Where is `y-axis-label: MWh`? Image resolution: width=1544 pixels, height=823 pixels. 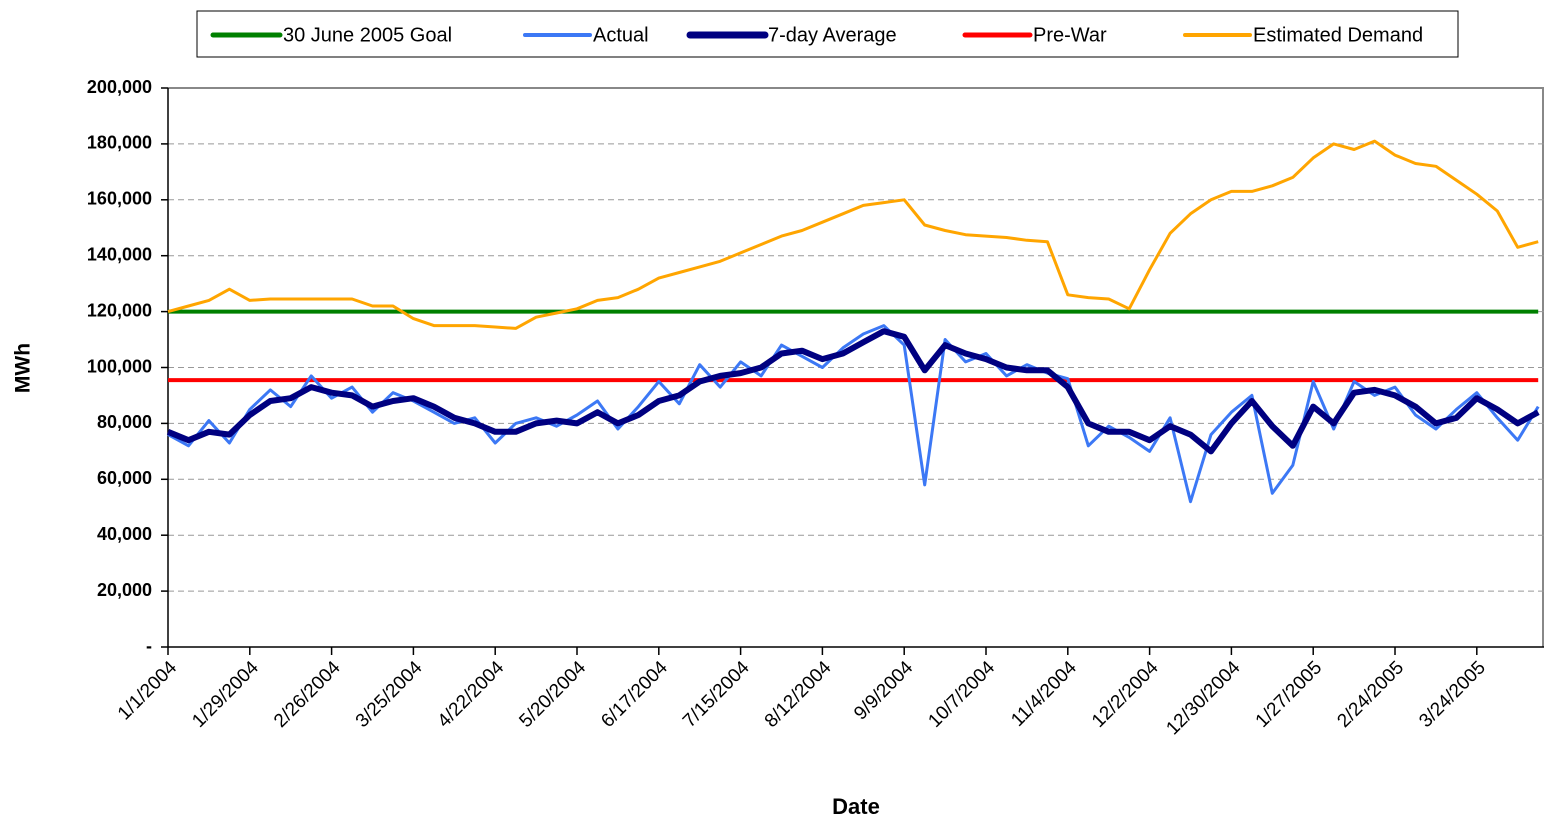 y-axis-label: MWh is located at coordinates (23, 368).